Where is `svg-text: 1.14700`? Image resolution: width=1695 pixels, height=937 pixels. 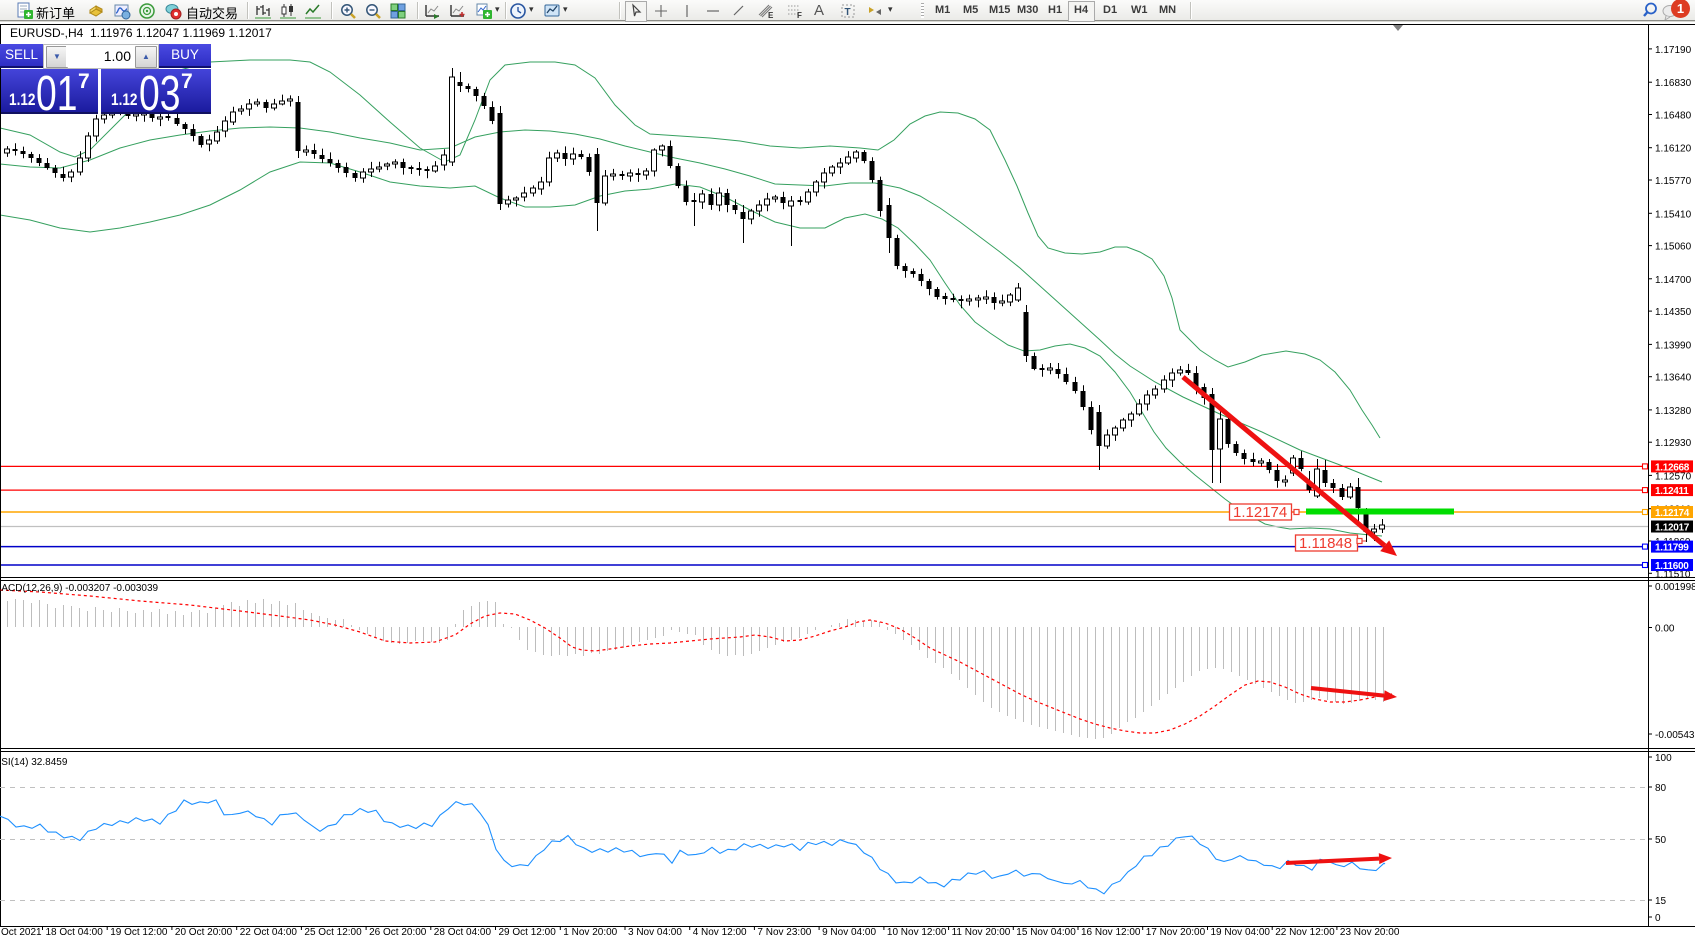
svg-text: 1.14700 is located at coordinates (1673, 280).